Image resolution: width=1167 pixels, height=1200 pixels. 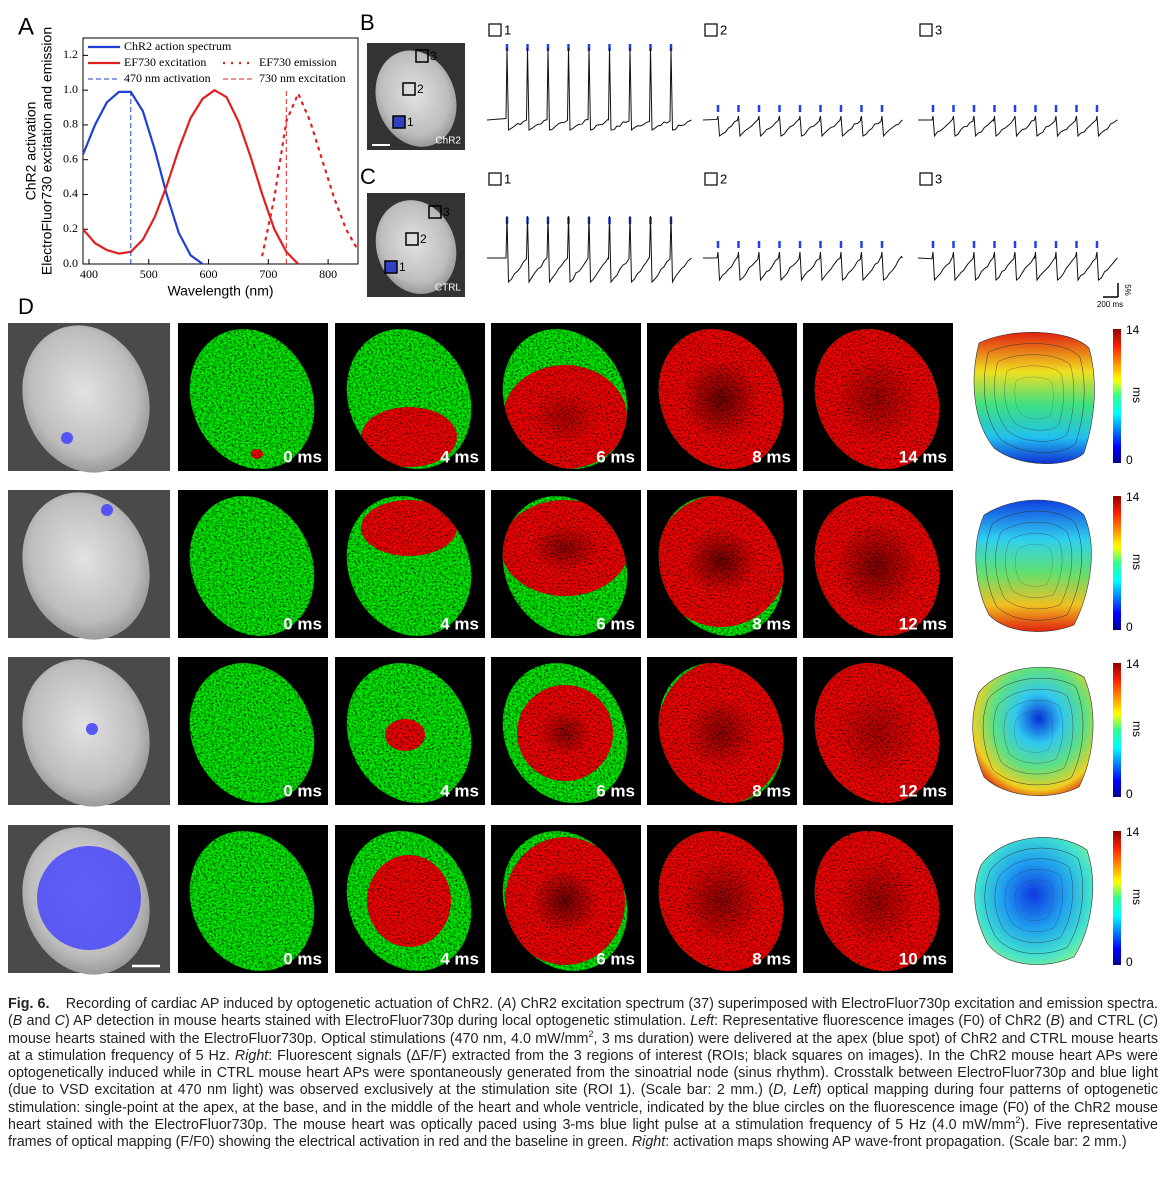 I want to click on x-tick-label: 800, so click(x=328, y=274).